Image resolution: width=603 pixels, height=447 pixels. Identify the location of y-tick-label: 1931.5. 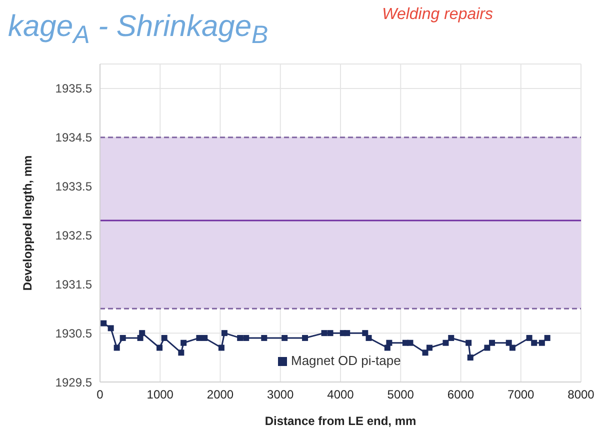
(73, 284).